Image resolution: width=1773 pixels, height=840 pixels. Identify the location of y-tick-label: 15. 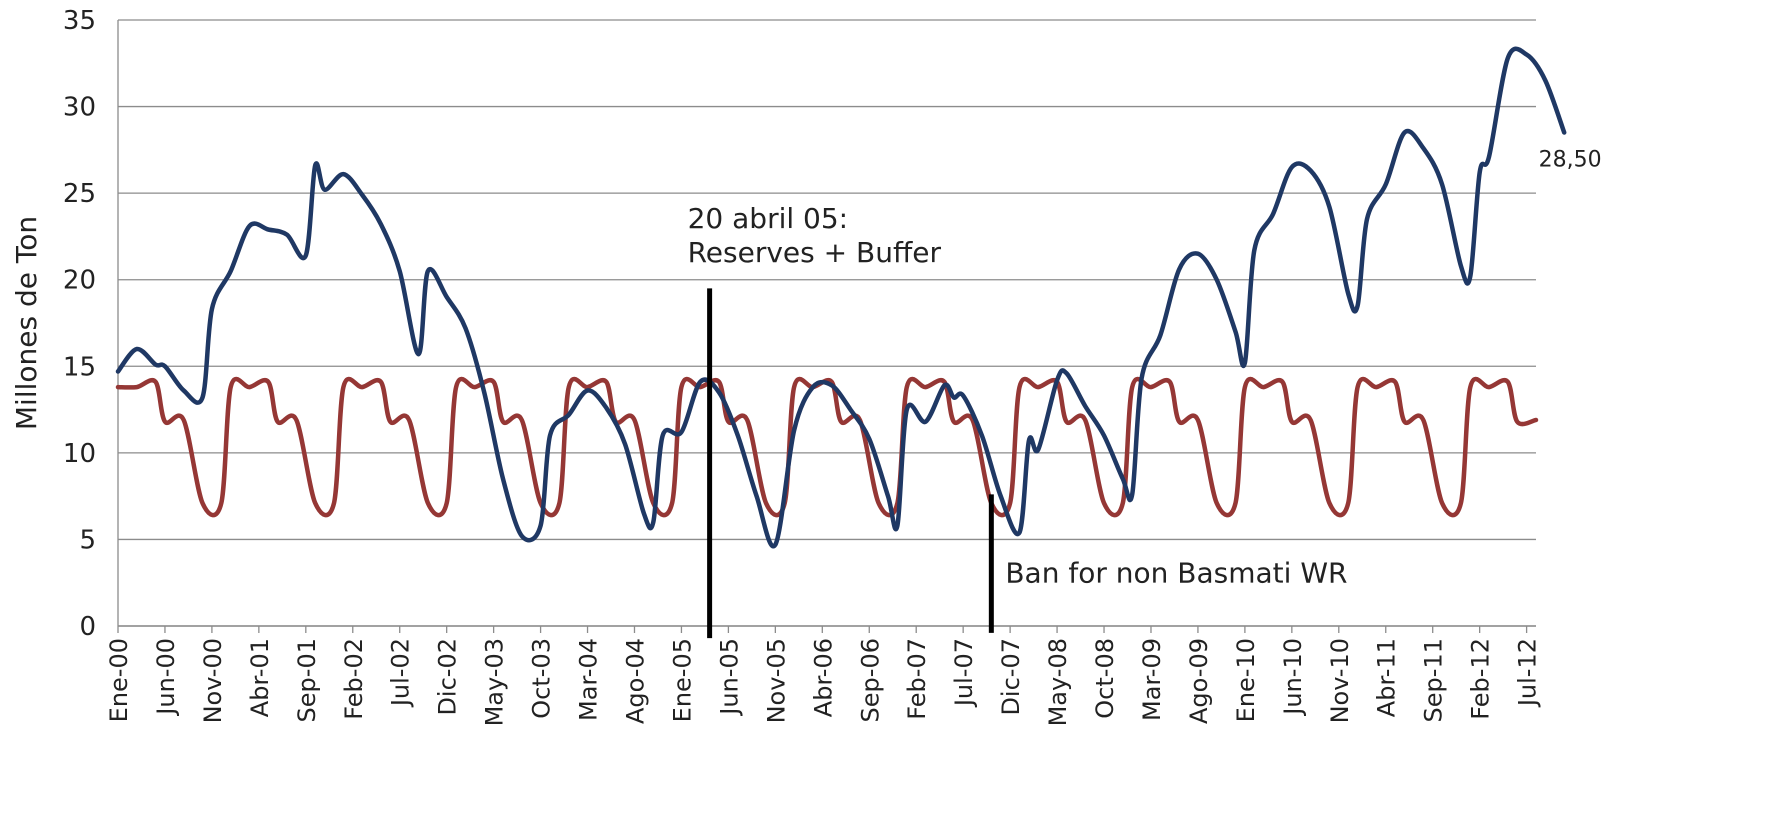
(79, 367).